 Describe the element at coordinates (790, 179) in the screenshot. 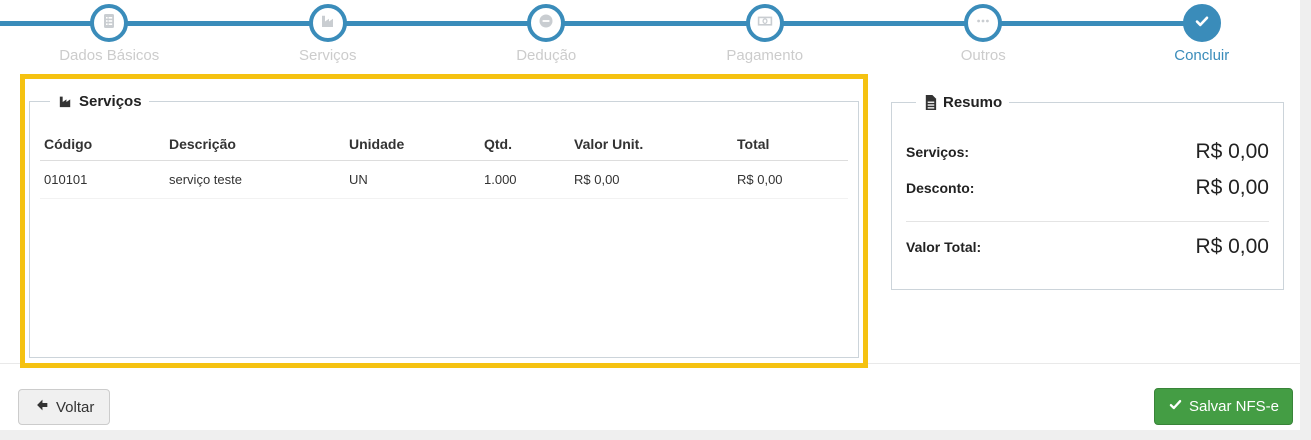

I see `cell-total: R$ 0,00` at that location.